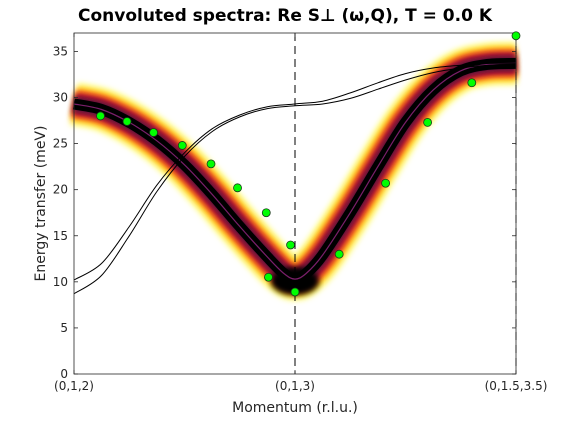 The width and height of the screenshot is (570, 424). What do you see at coordinates (64, 374) in the screenshot?
I see `y-tick-label: 0` at bounding box center [64, 374].